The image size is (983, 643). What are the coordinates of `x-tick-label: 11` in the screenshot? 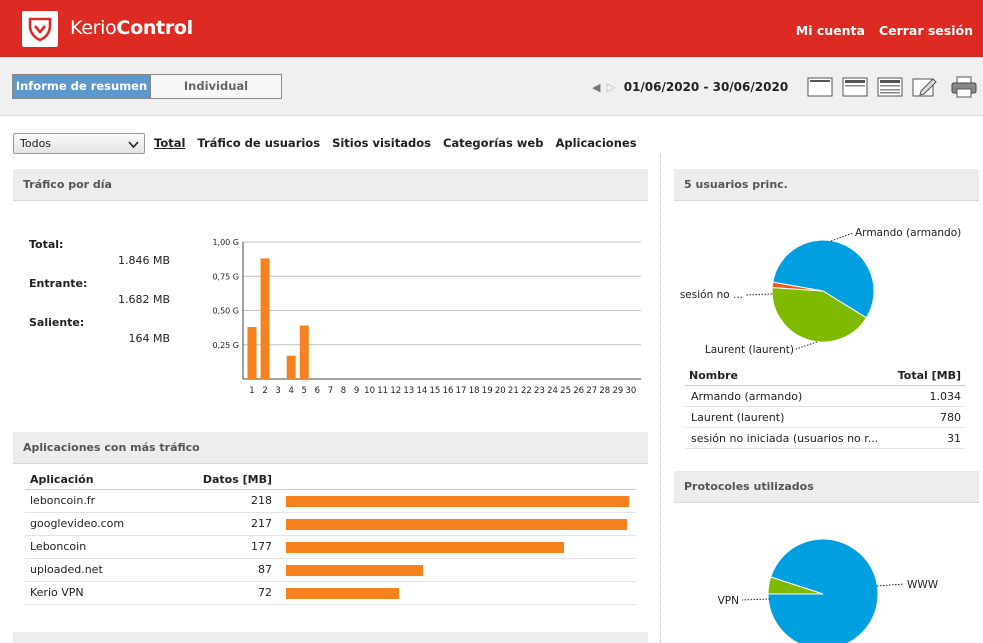 It's located at (382, 391).